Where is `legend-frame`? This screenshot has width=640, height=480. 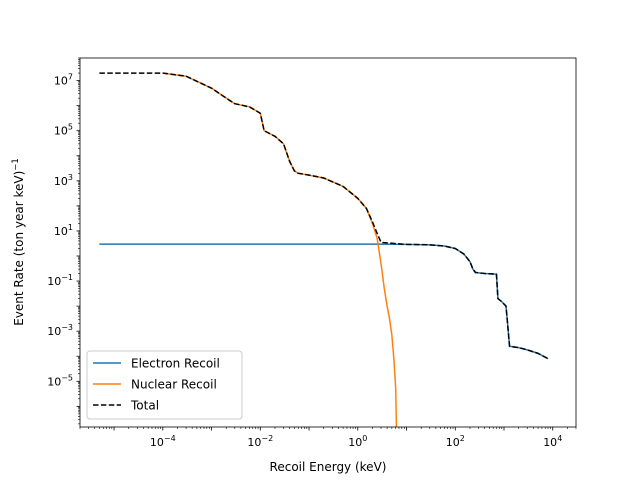 legend-frame is located at coordinates (164, 385).